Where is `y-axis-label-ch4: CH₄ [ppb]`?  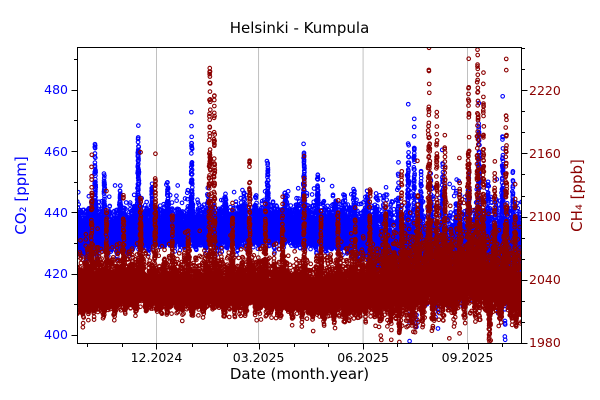 y-axis-label-ch4: CH₄ [ppb] is located at coordinates (577, 195).